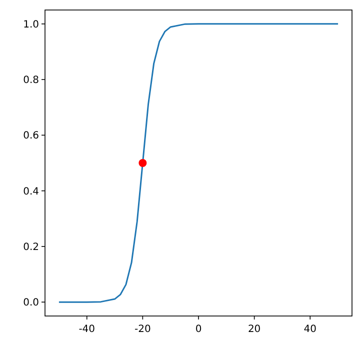 The height and width of the screenshot is (351, 361). What do you see at coordinates (31, 247) in the screenshot?
I see `y-tick-label: 0.2` at bounding box center [31, 247].